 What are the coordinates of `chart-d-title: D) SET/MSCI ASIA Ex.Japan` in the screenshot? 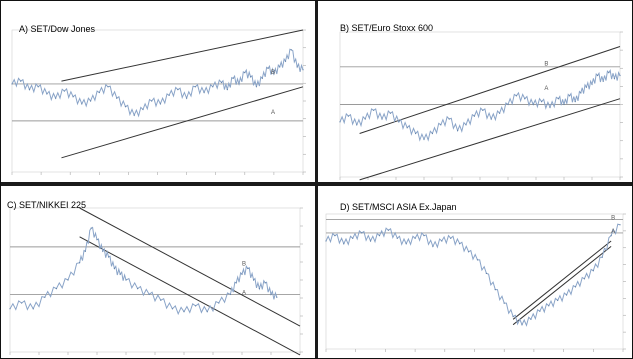 It's located at (398, 207).